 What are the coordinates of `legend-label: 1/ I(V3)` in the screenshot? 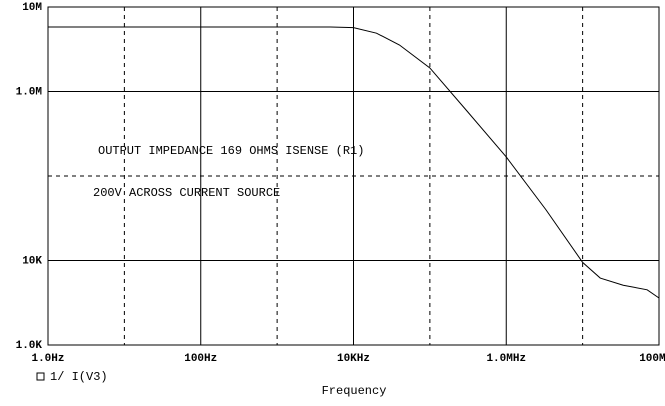 It's located at (79, 377).